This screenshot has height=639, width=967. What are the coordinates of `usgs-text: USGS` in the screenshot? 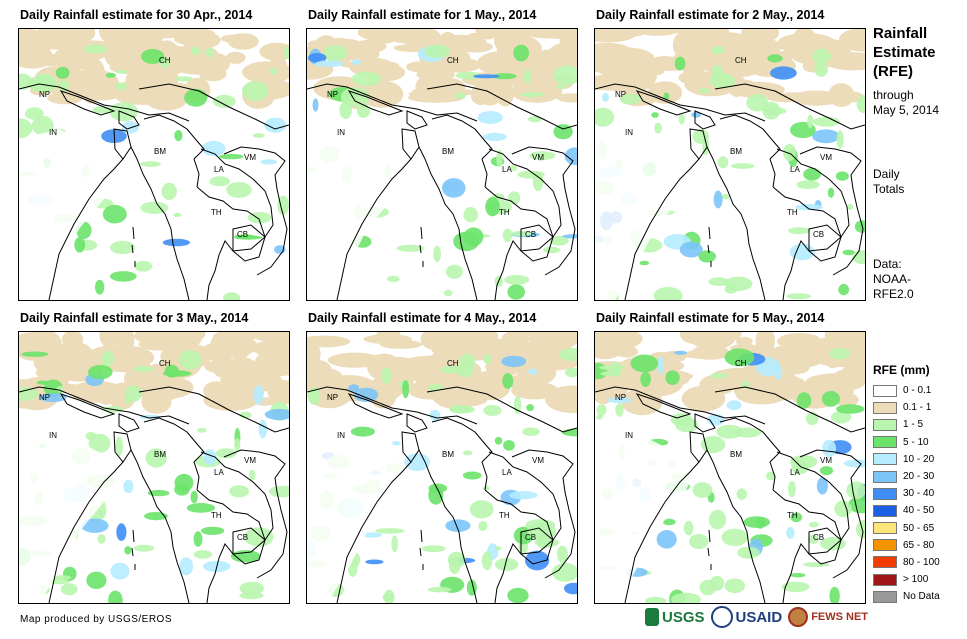 It's located at (683, 617).